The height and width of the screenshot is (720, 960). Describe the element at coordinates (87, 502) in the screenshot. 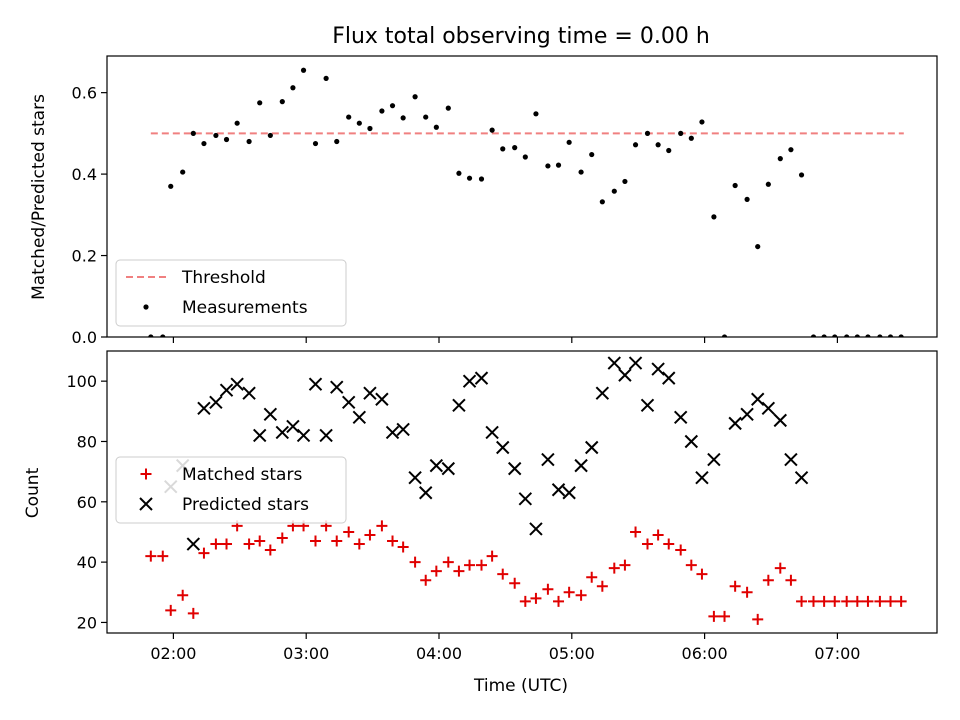

I see `bottom-y-tick-label: 60` at that location.